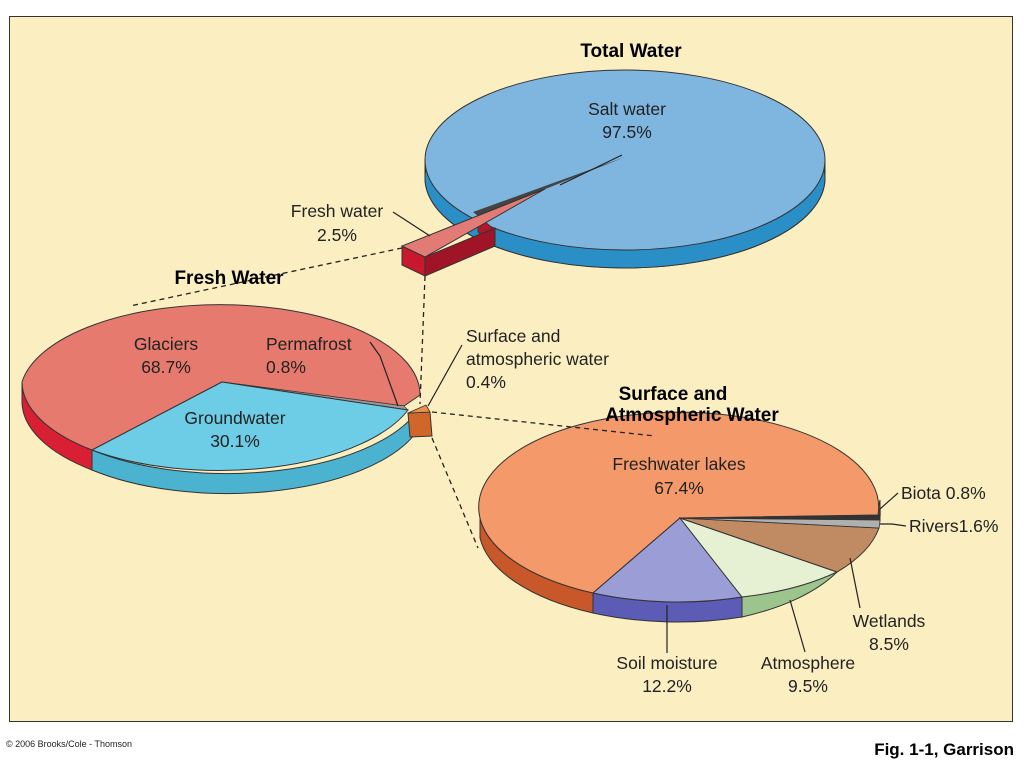  What do you see at coordinates (460, 252) in the screenshot?
I see `fresh-wedge-side-right` at bounding box center [460, 252].